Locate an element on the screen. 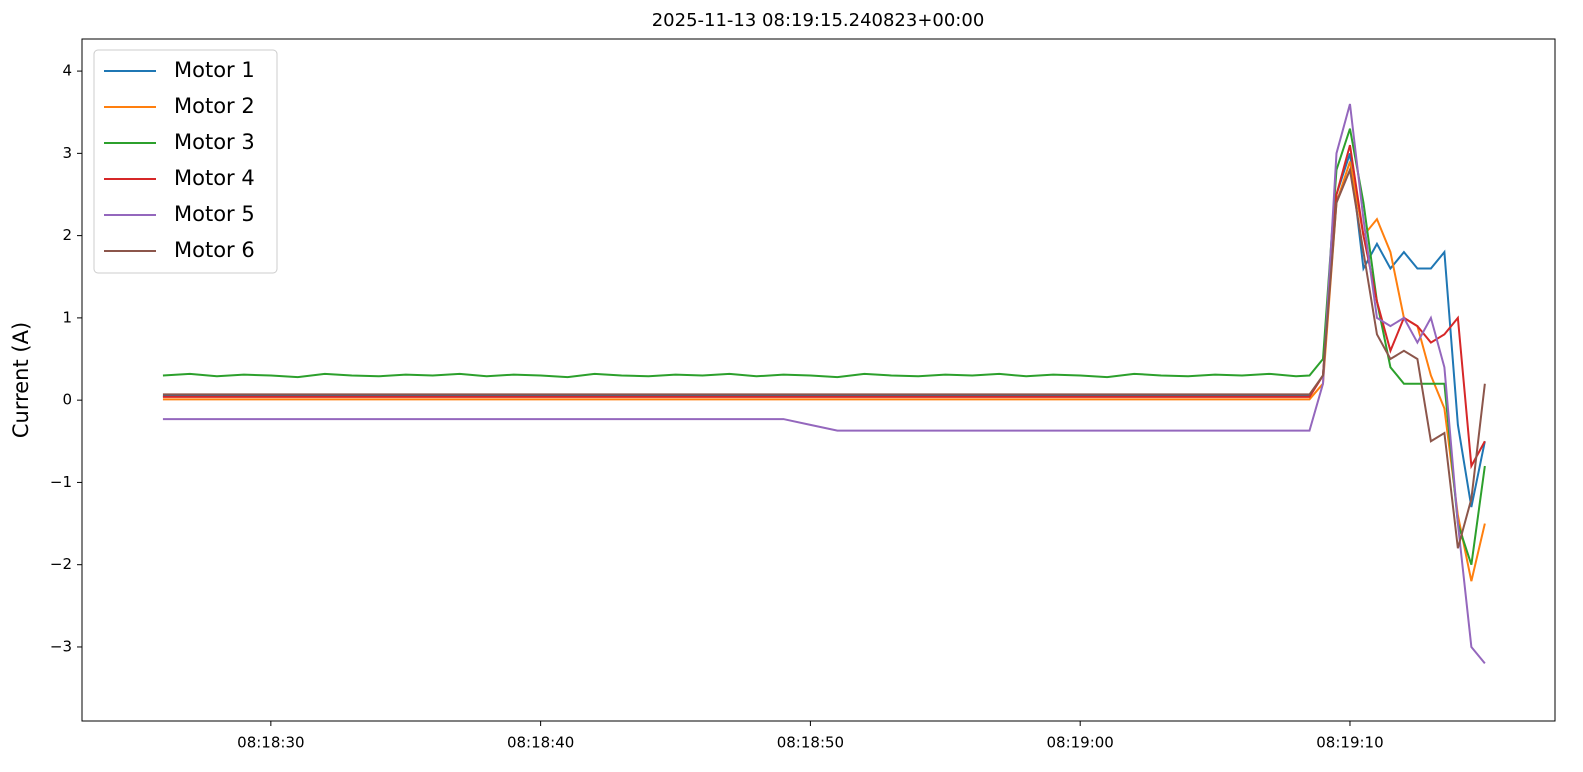 This screenshot has width=1583, height=772. y-tick-label: 2 is located at coordinates (67, 235).